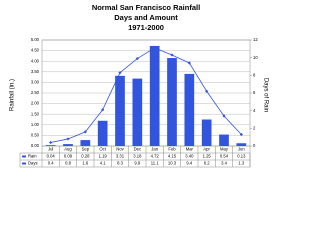 The image size is (320, 240). Describe the element at coordinates (254, 74) in the screenshot. I see `y2-tick-label: 8` at that location.